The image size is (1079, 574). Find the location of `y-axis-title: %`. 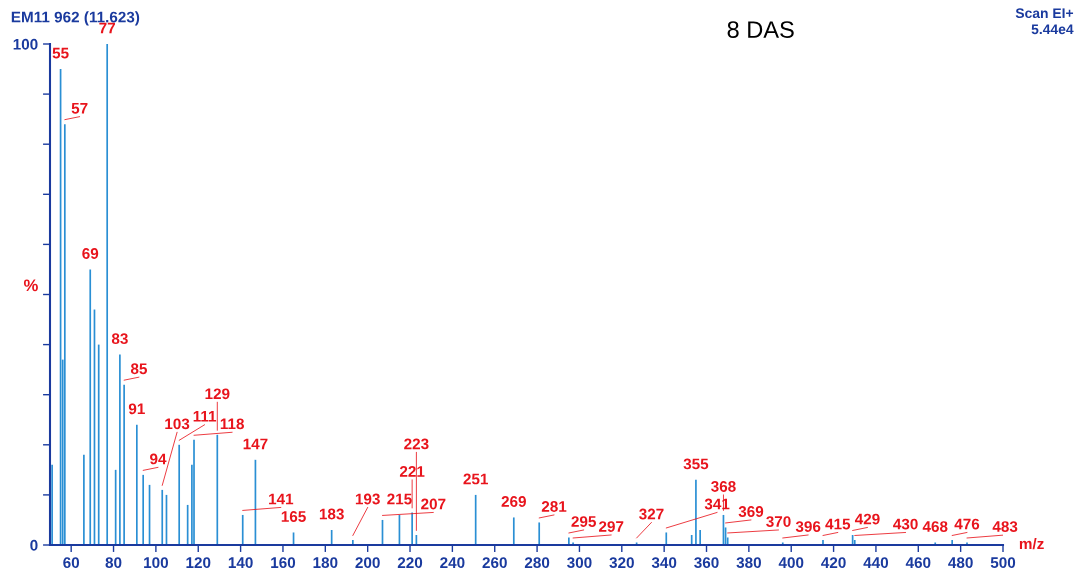

y-axis-title: % is located at coordinates (30, 285).